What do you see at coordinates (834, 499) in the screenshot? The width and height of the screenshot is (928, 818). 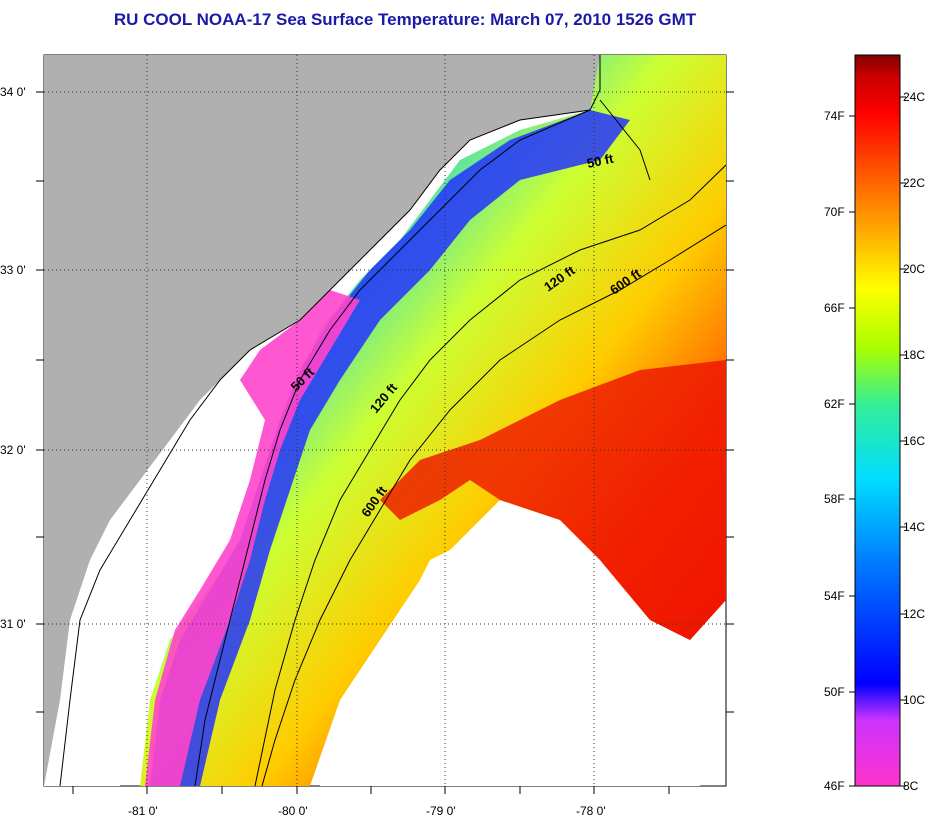 I see `colorbar-f-label: 58F` at bounding box center [834, 499].